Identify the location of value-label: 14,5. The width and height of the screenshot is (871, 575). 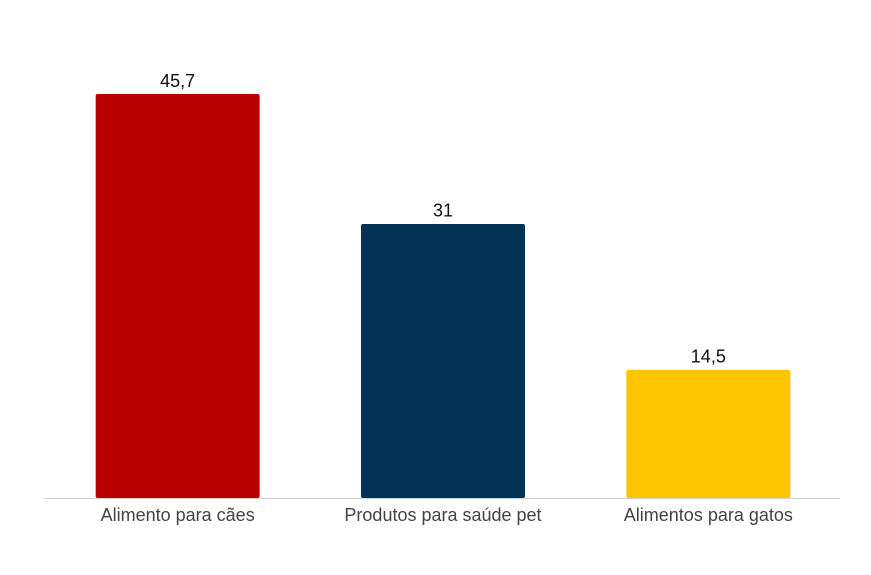
(708, 357).